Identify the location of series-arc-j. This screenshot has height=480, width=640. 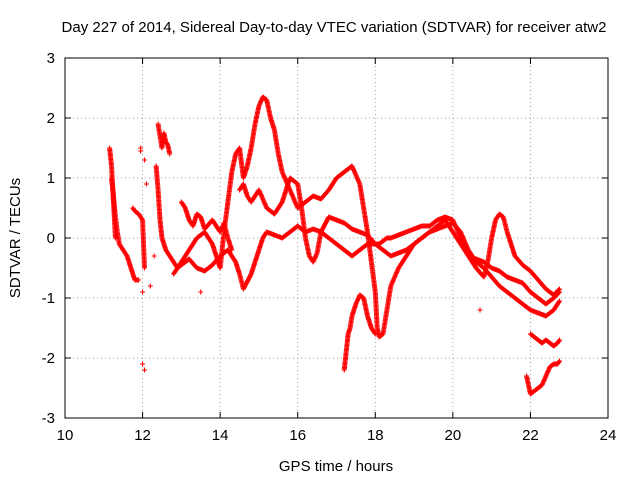
(543, 377).